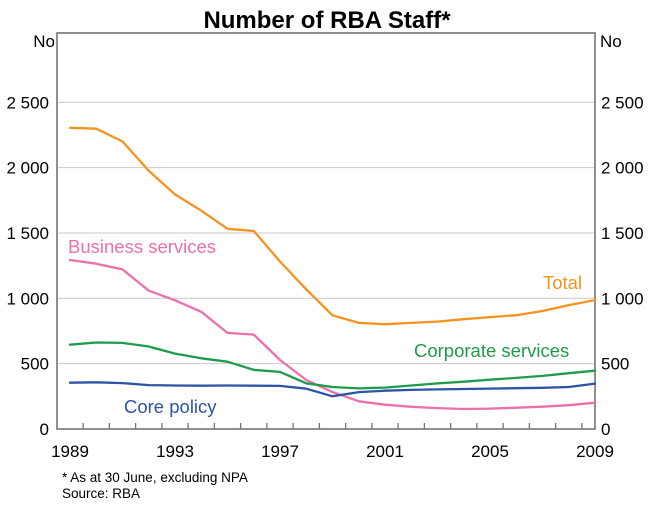  Describe the element at coordinates (562, 282) in the screenshot. I see `series-label-total: Total` at that location.